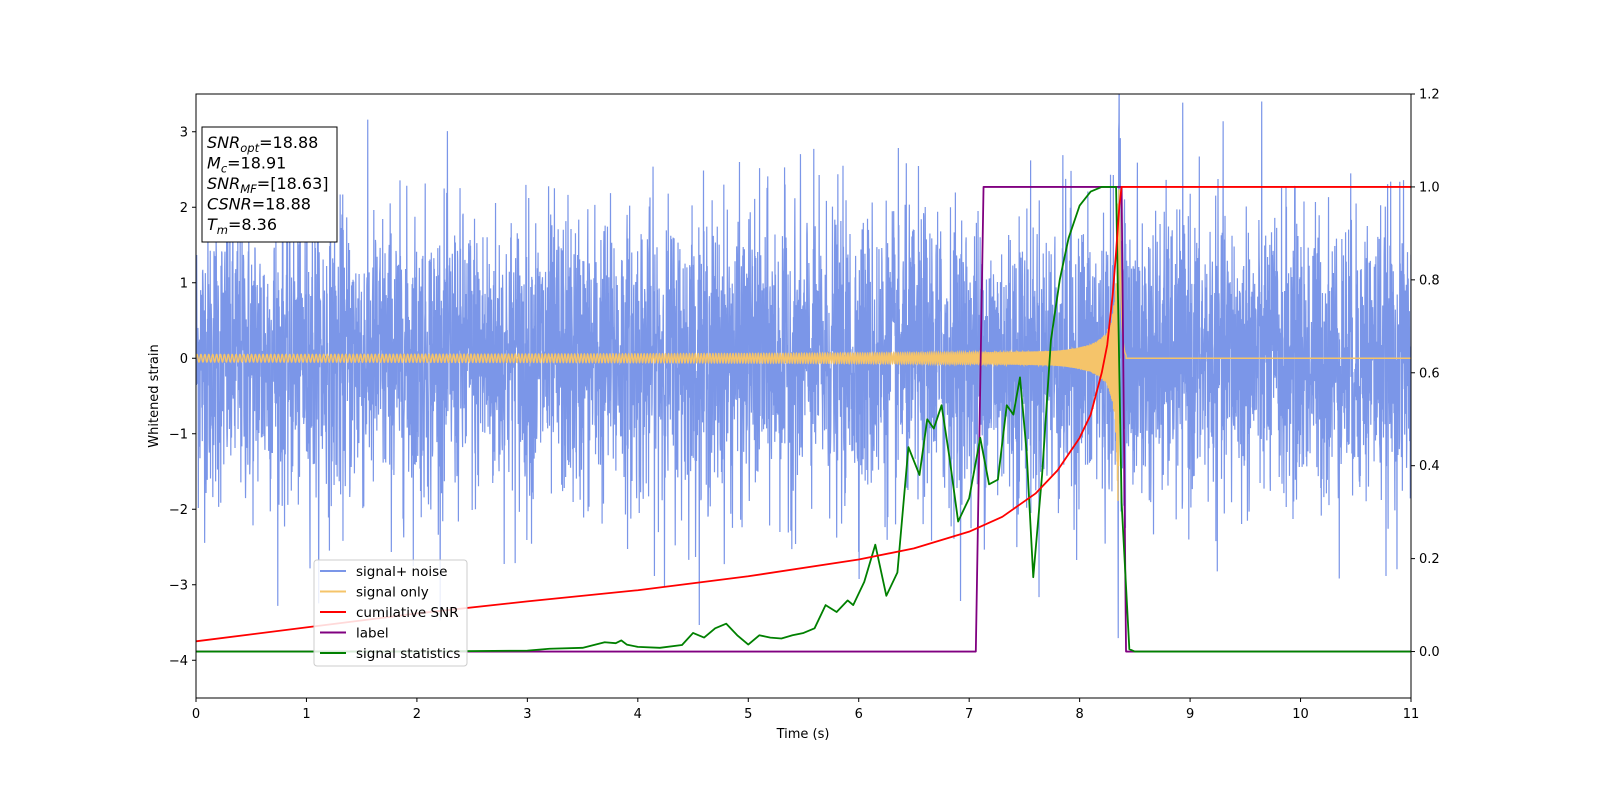 The width and height of the screenshot is (1600, 800). I want to click on x-tick-label: 2, so click(417, 714).